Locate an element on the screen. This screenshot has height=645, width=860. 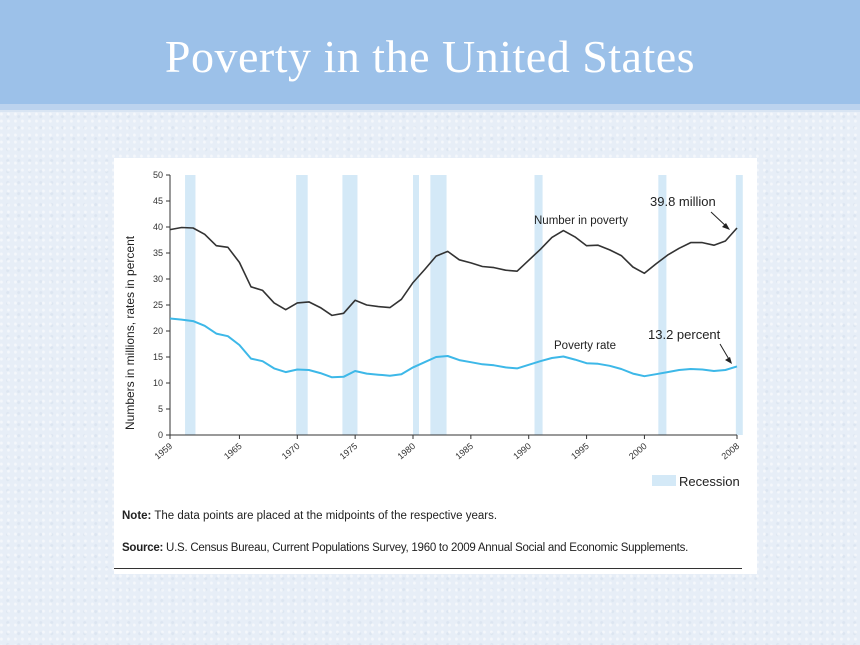
bottom-rule is located at coordinates (428, 568).